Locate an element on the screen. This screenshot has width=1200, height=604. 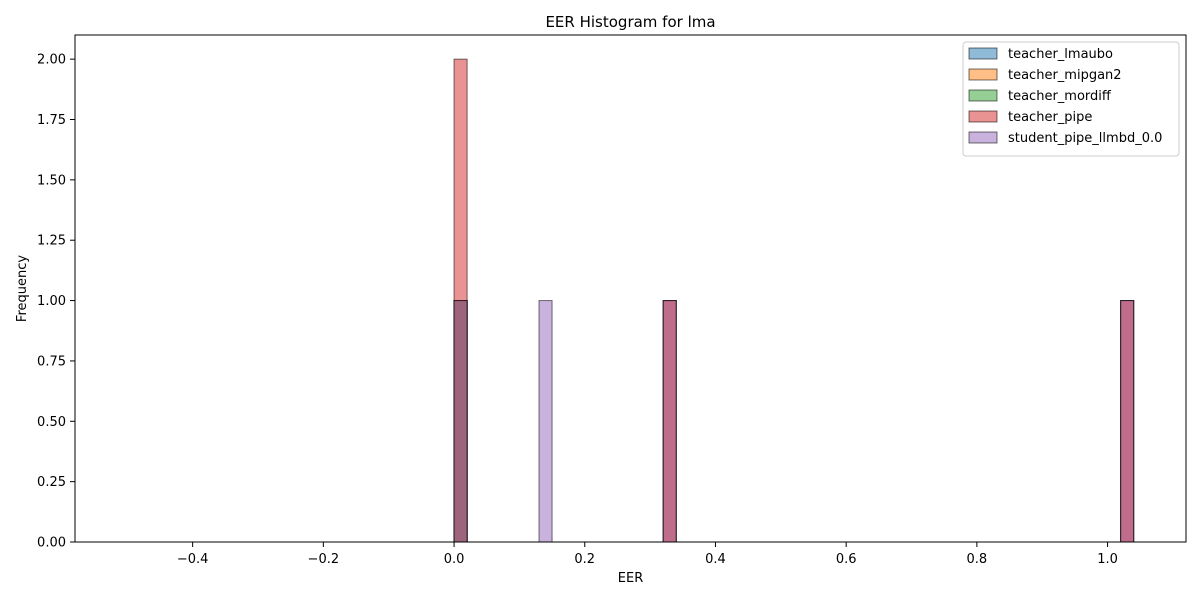
y-tick-label: 0.25 is located at coordinates (51, 482).